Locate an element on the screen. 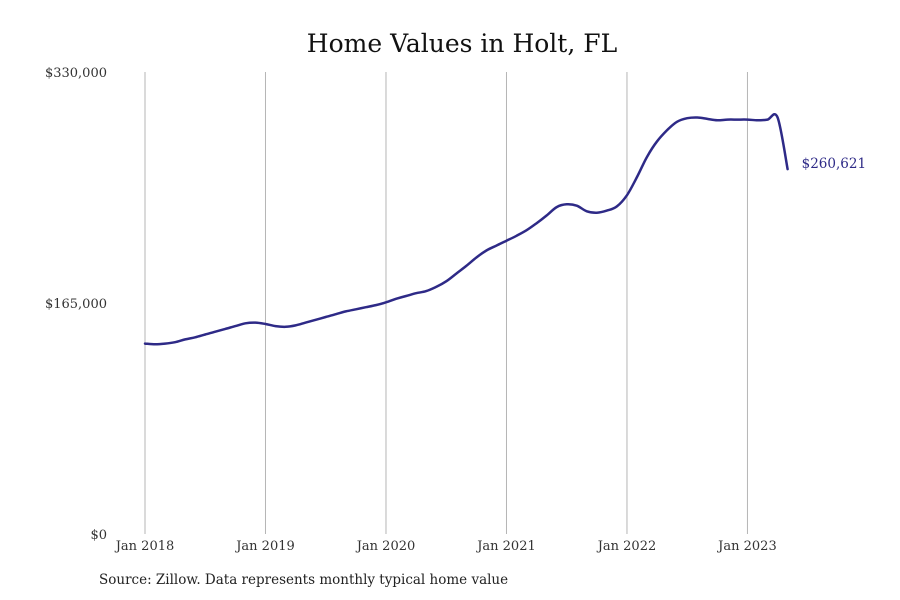  end-value-label: $260,621 is located at coordinates (834, 164).